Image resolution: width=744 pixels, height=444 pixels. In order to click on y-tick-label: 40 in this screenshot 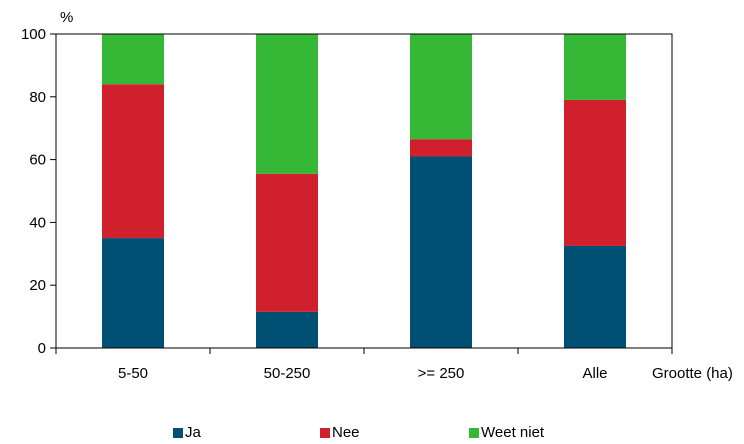, I will do `click(37, 222)`.